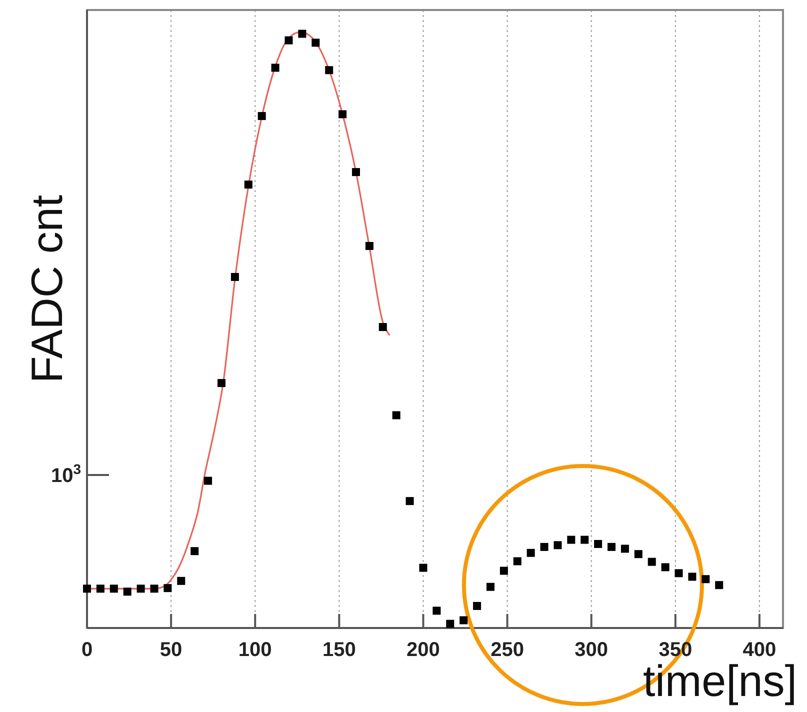 This screenshot has height=712, width=807. Describe the element at coordinates (339, 650) in the screenshot. I see `x-tick-label: 150` at that location.